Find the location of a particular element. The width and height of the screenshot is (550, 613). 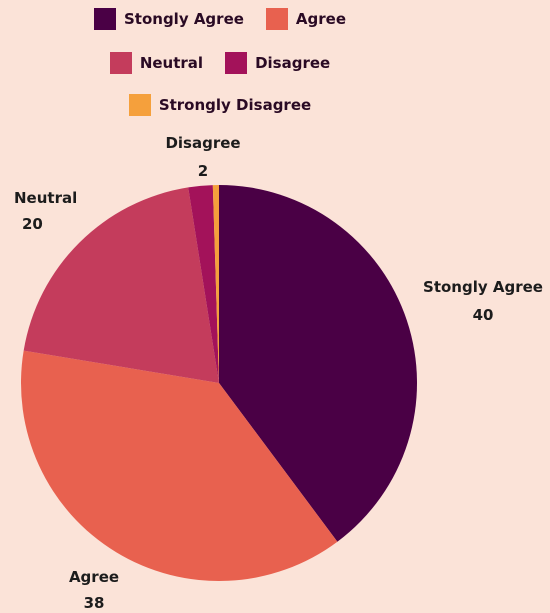

legend-swatch-strongly-disagree is located at coordinates (139, 105).